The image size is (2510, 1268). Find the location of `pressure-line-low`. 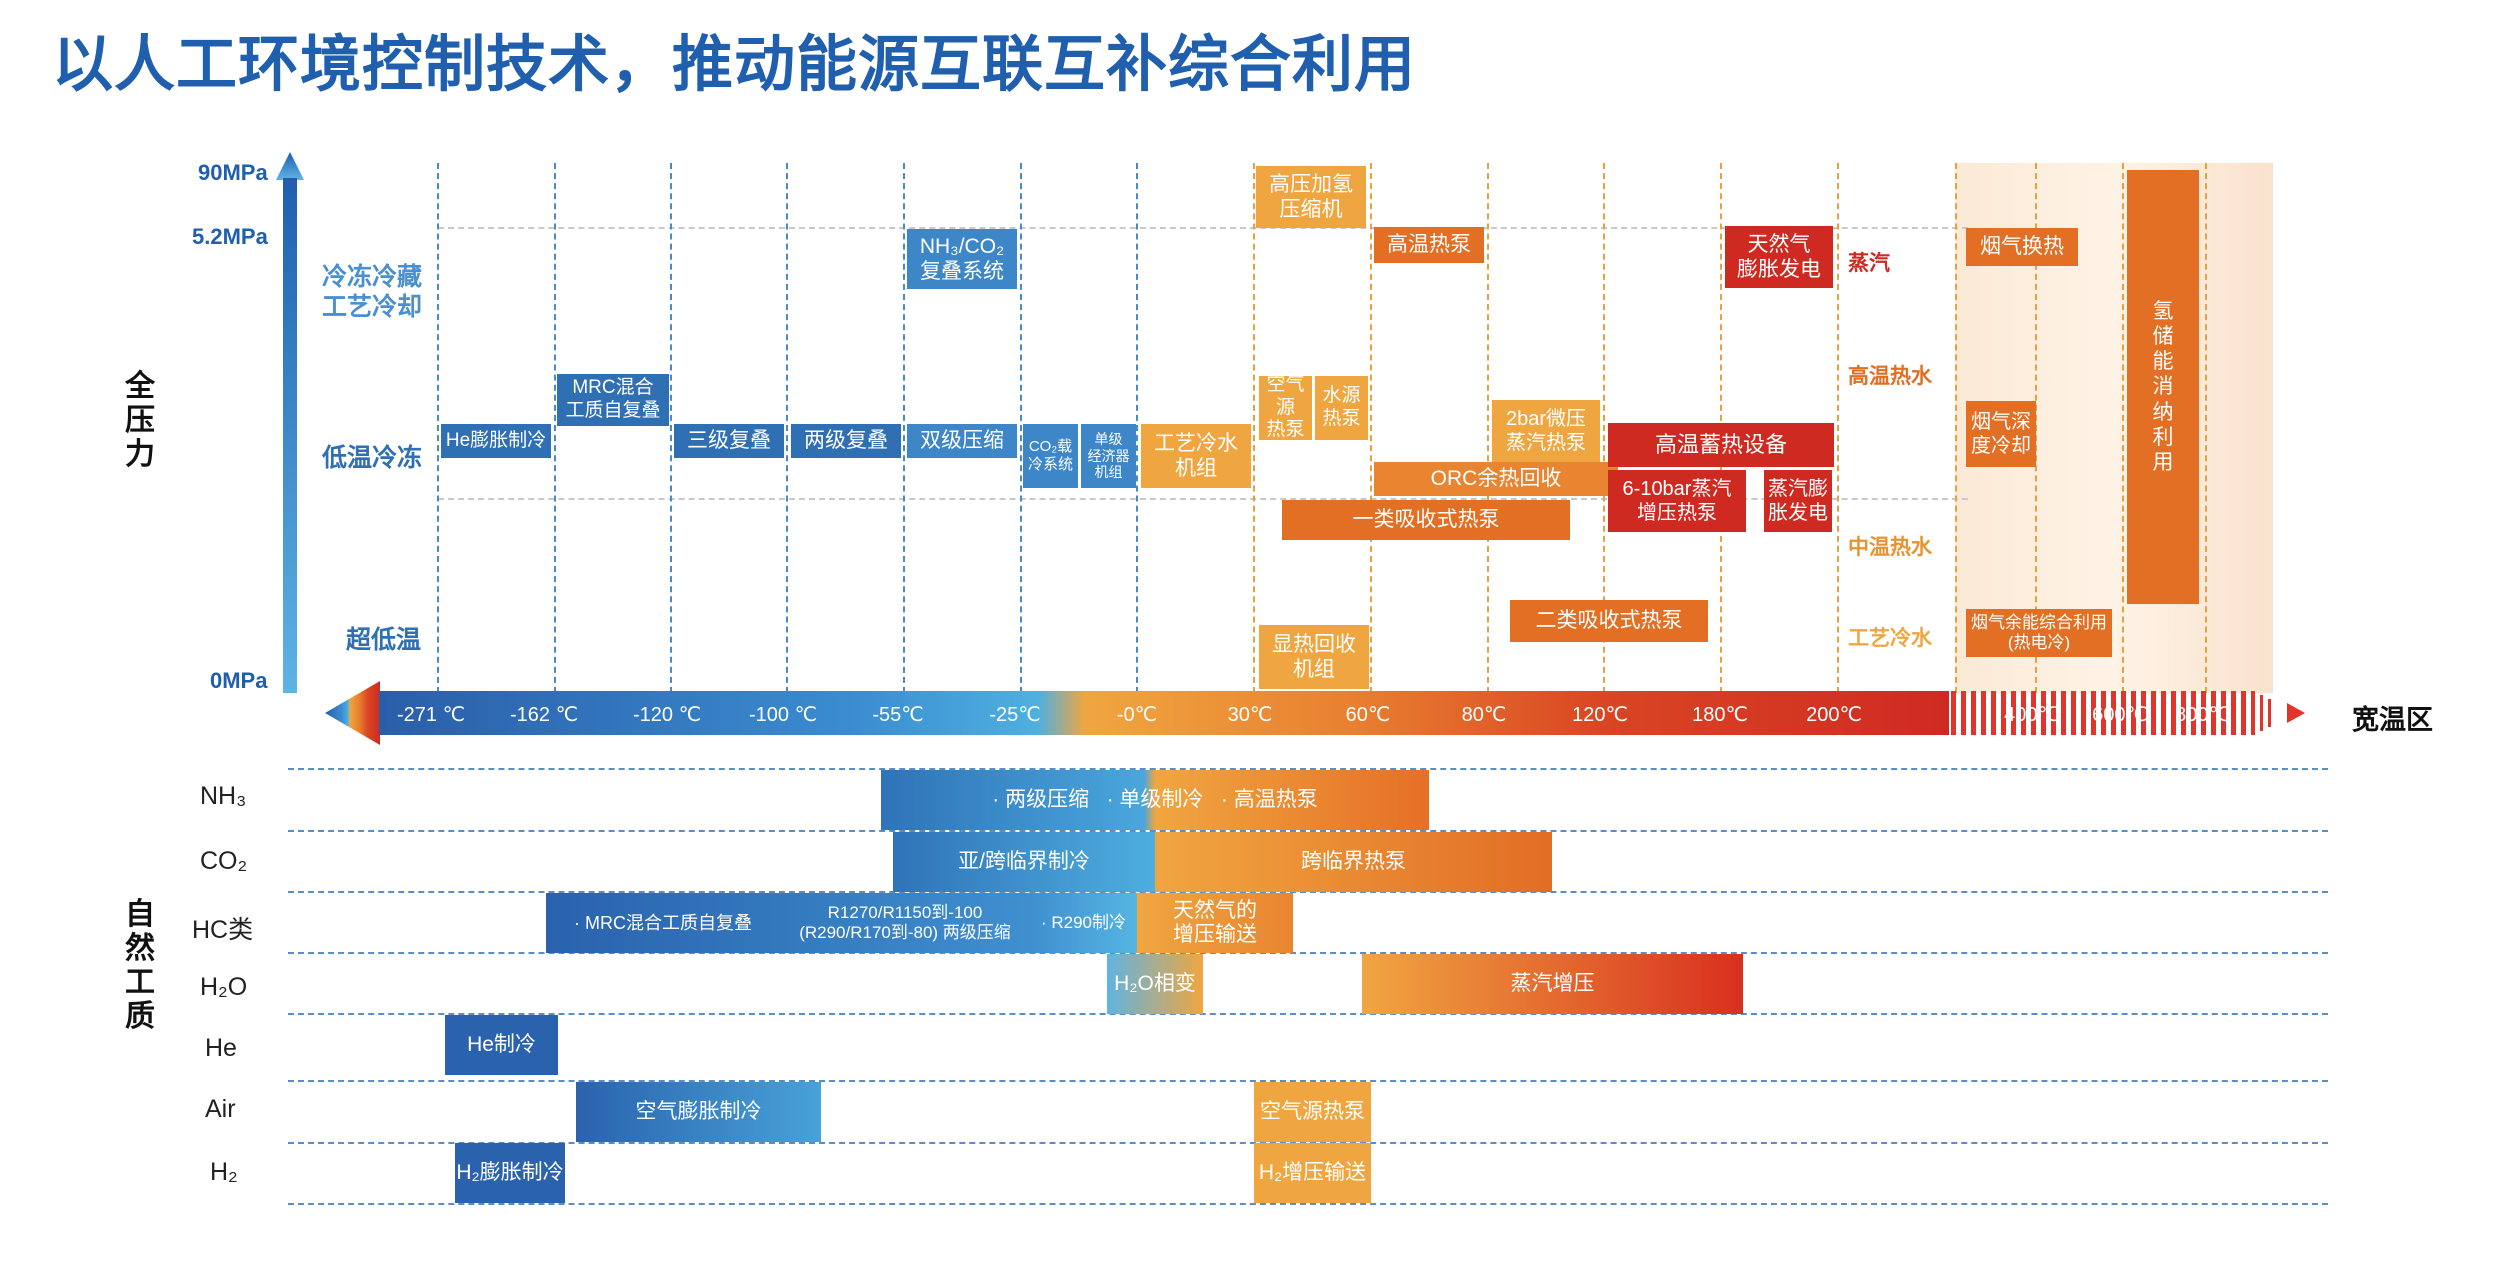

pressure-line-low is located at coordinates (1203, 499).